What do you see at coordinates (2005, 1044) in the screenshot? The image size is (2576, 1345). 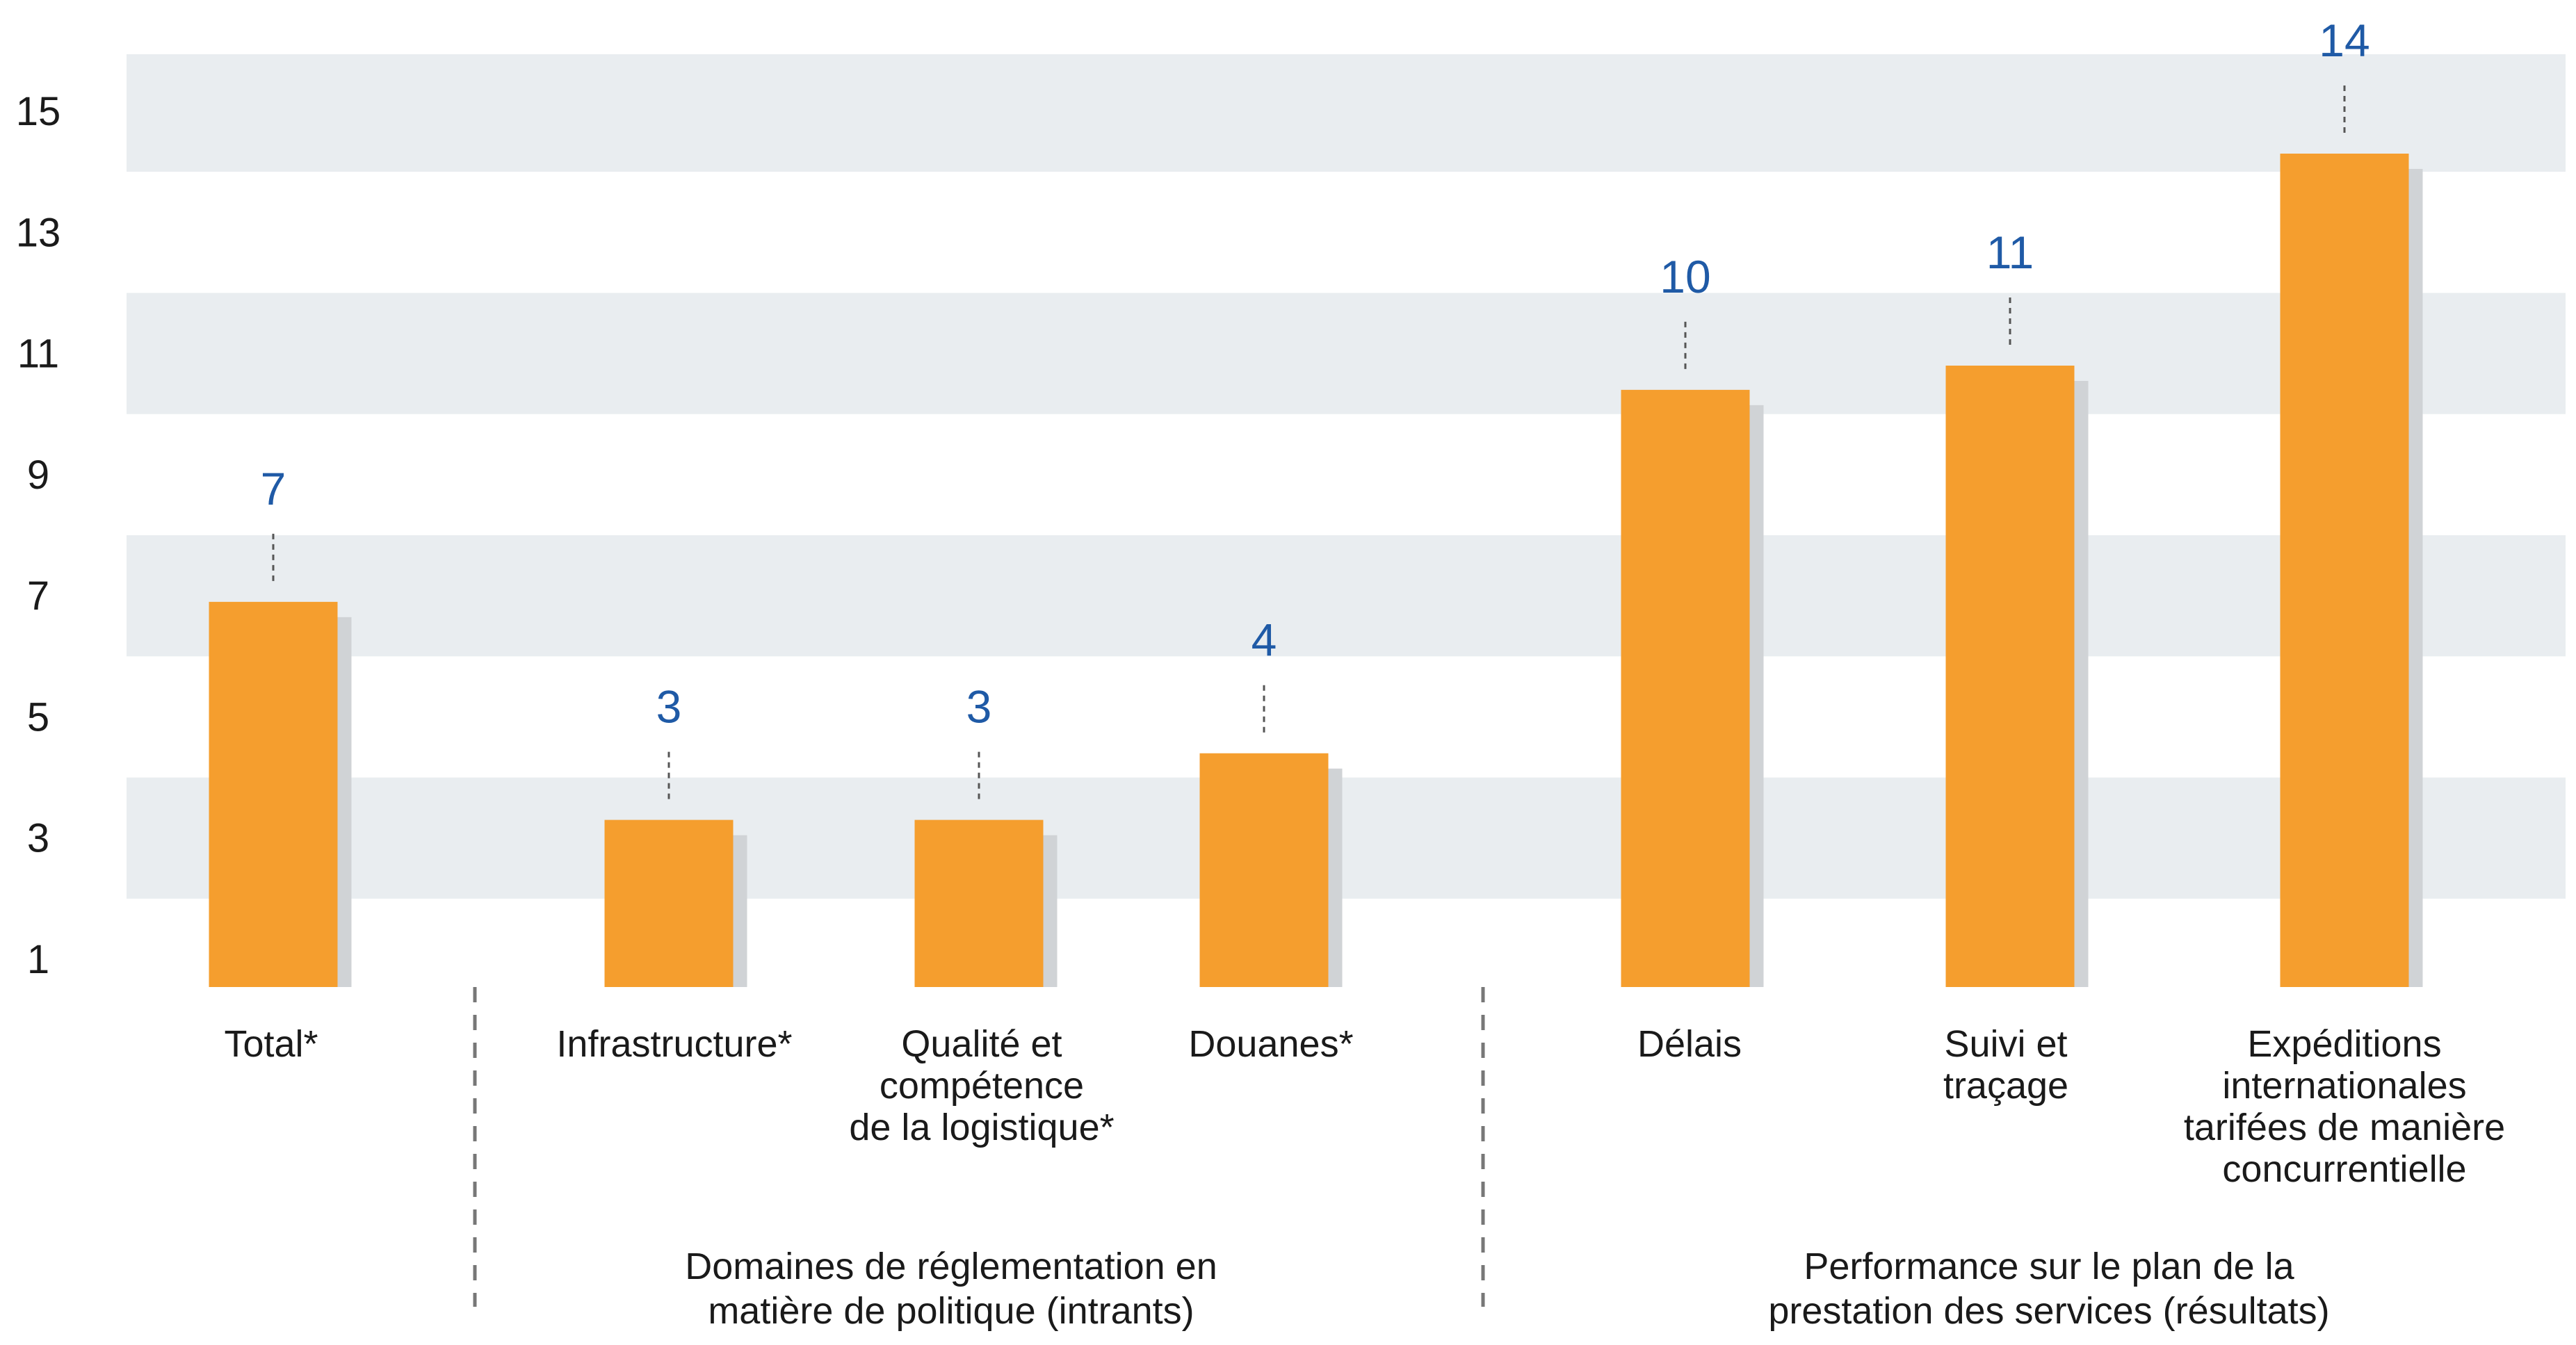 I see `category-label: Suivi et` at bounding box center [2005, 1044].